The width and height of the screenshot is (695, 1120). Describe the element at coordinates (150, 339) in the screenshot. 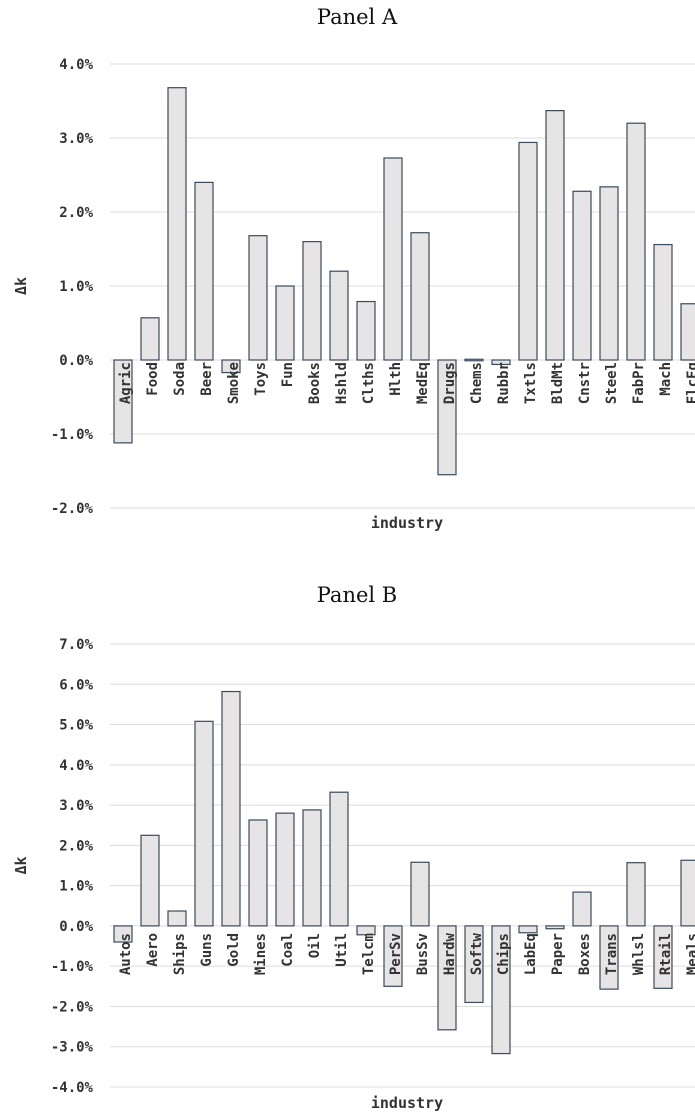

I see `panel-a-bar-food` at that location.